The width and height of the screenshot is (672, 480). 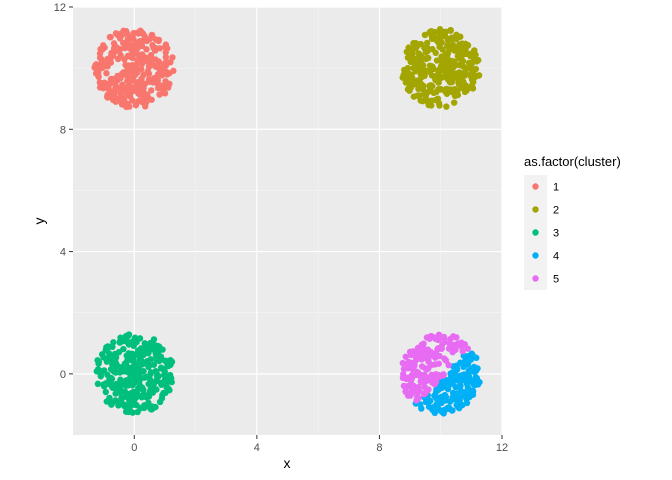 What do you see at coordinates (541, 278) in the screenshot?
I see `legend-item-5: 5` at bounding box center [541, 278].